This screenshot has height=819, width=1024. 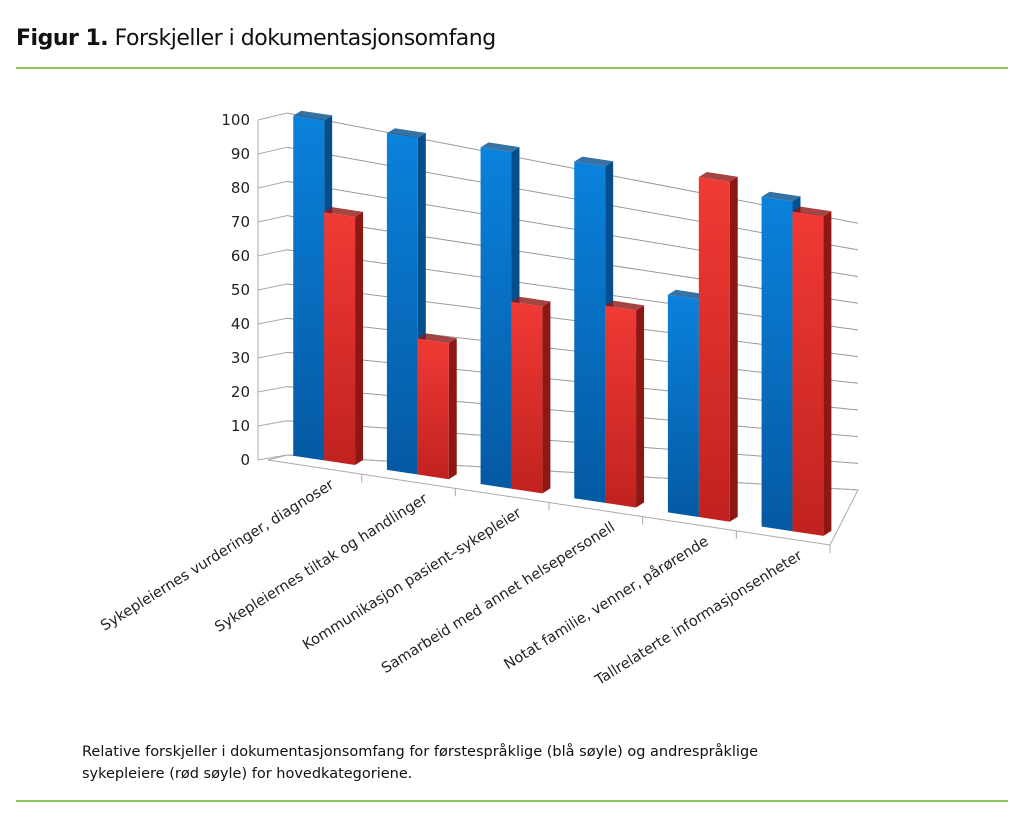 I want to click on y-tick-label: 10, so click(x=240, y=426).